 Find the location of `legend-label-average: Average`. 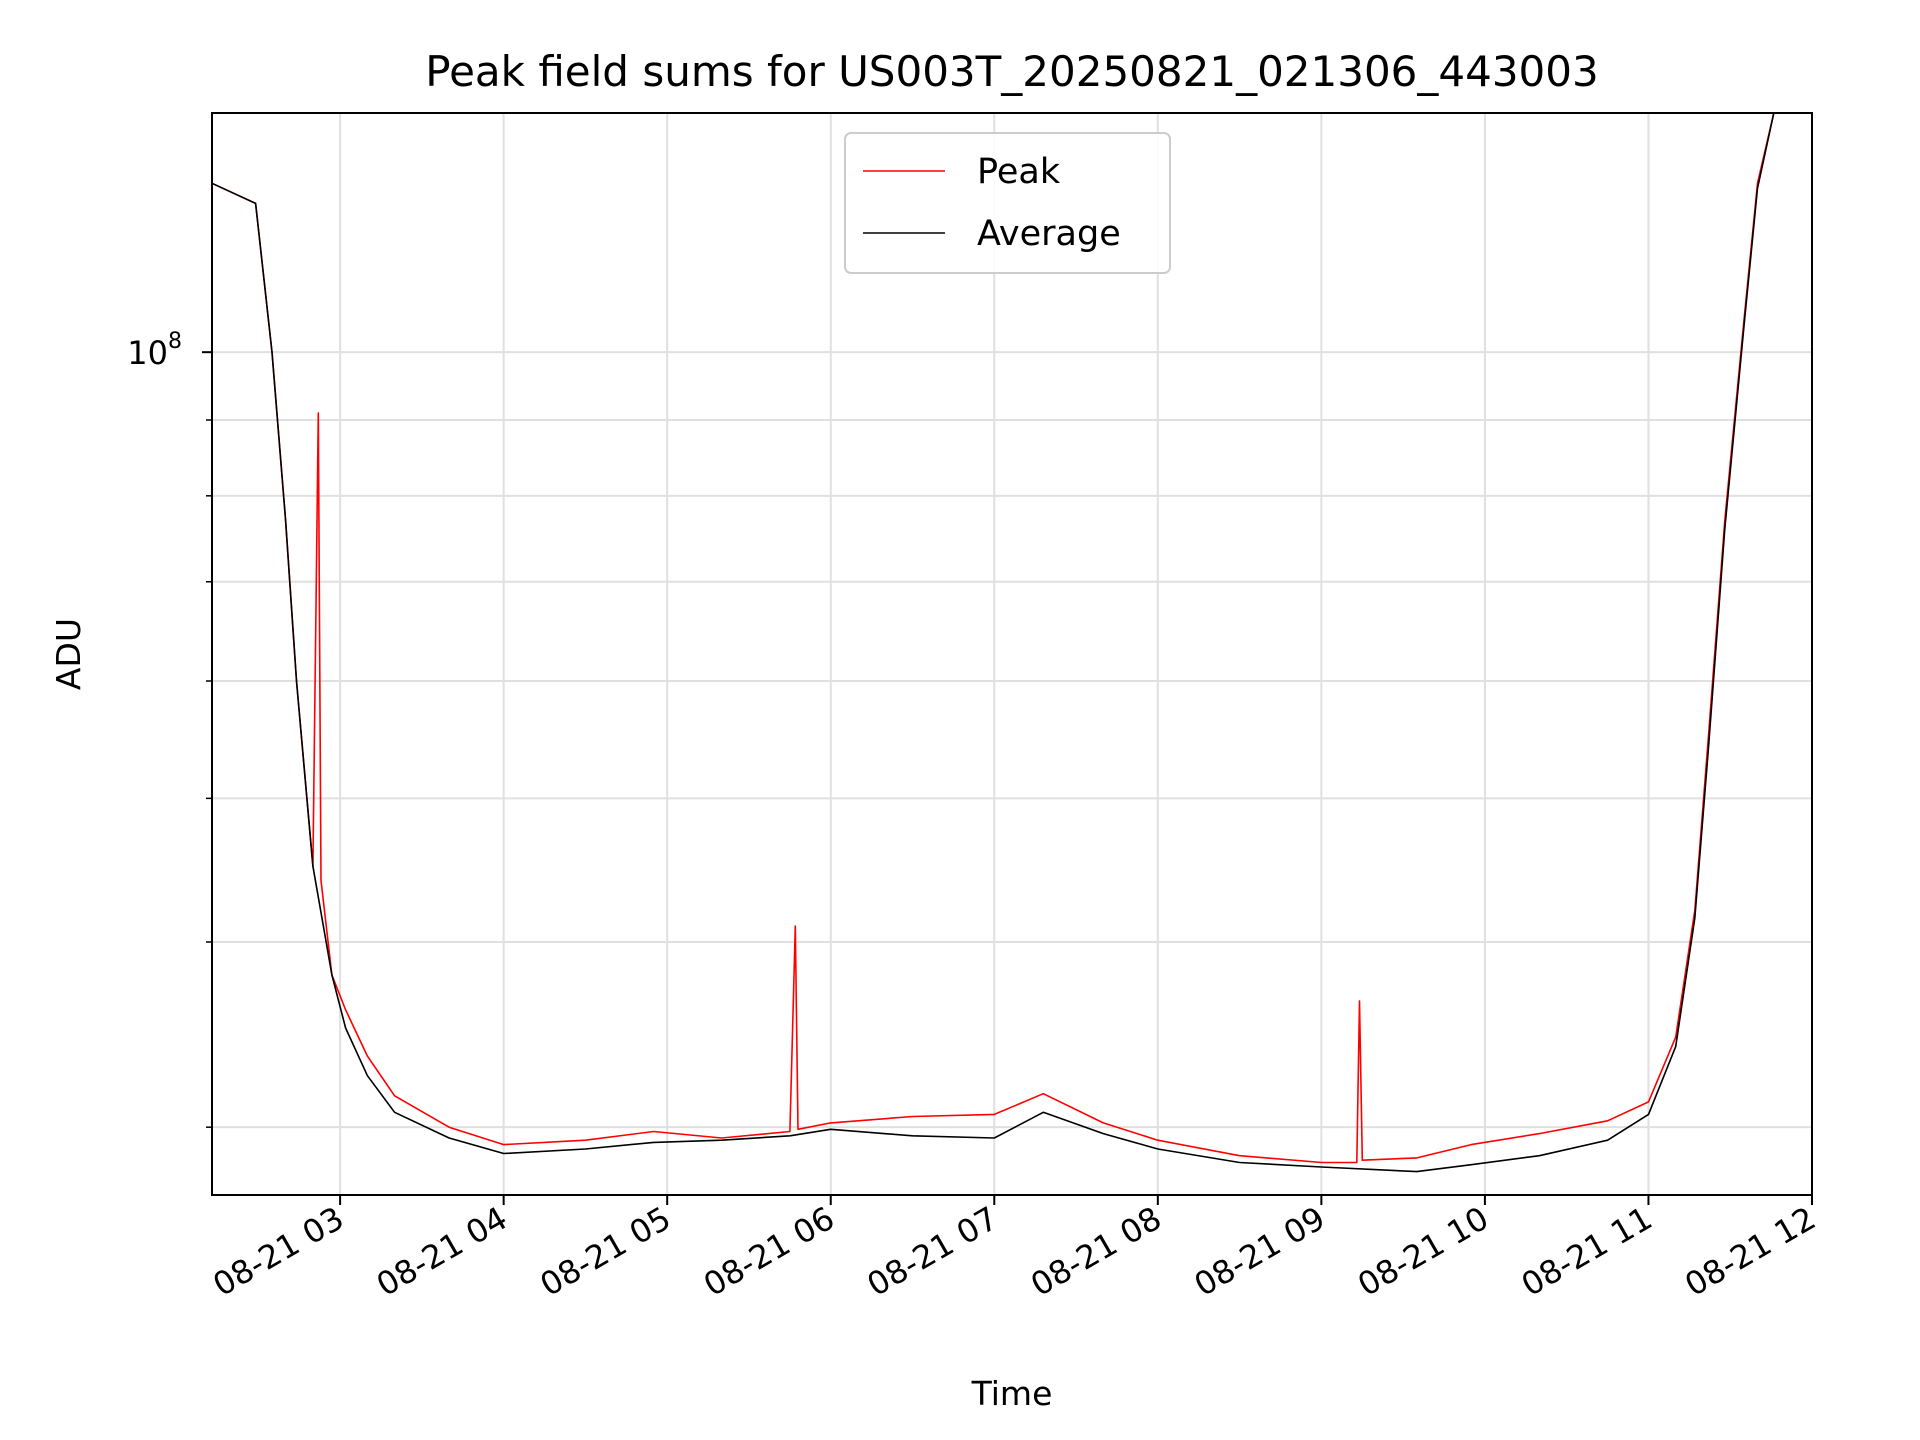

legend-label-average: Average is located at coordinates (1049, 234).